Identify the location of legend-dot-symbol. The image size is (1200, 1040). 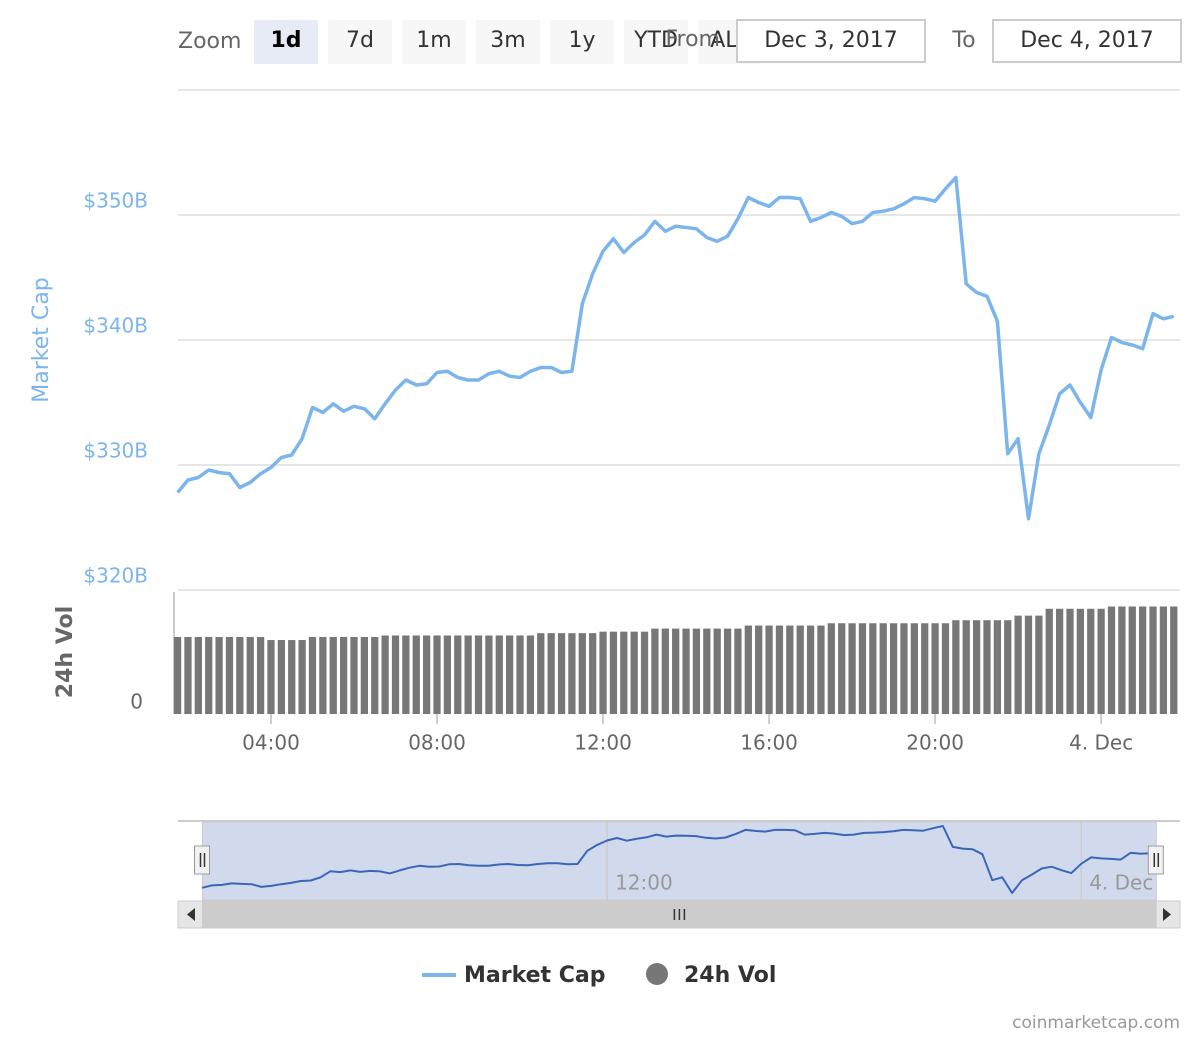
(657, 974).